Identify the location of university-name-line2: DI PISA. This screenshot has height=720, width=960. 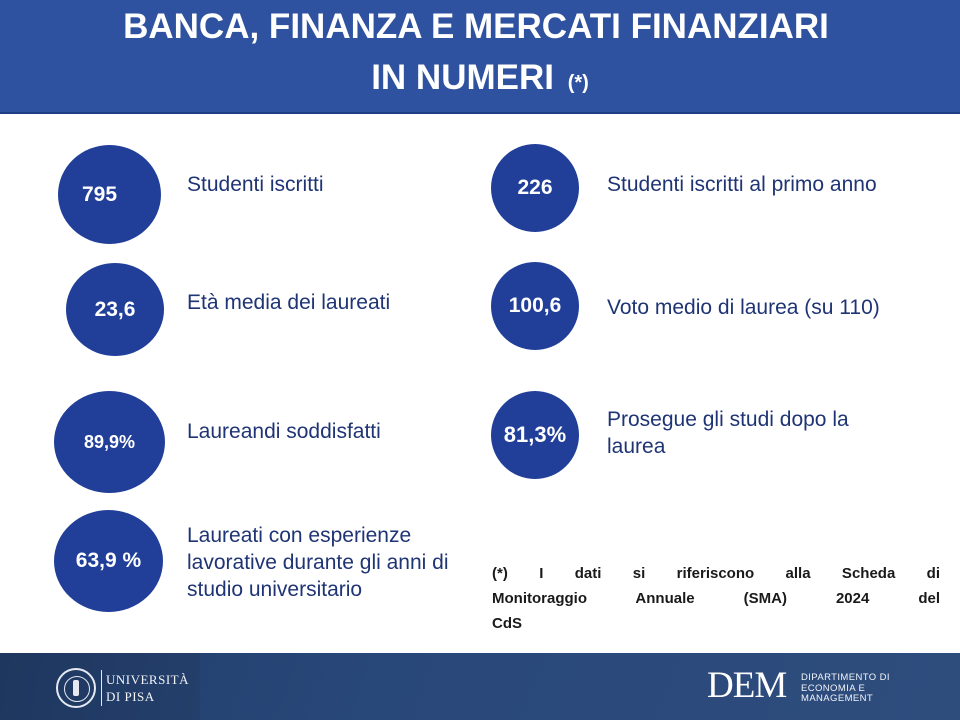
(130, 696).